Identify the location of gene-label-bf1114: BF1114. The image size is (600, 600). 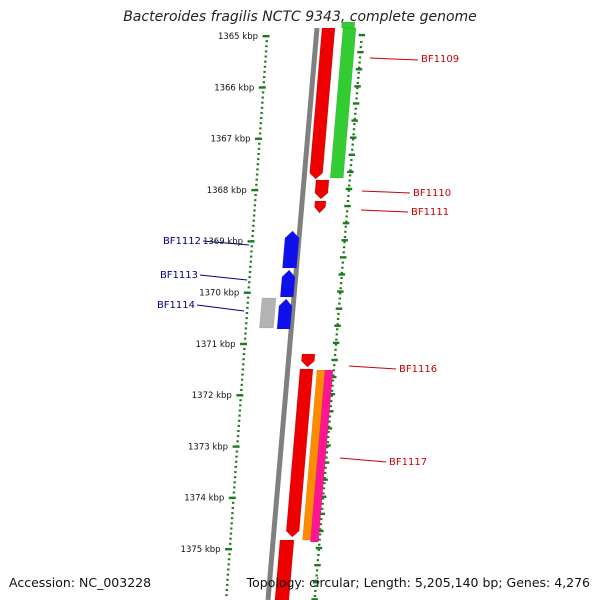
(176, 305).